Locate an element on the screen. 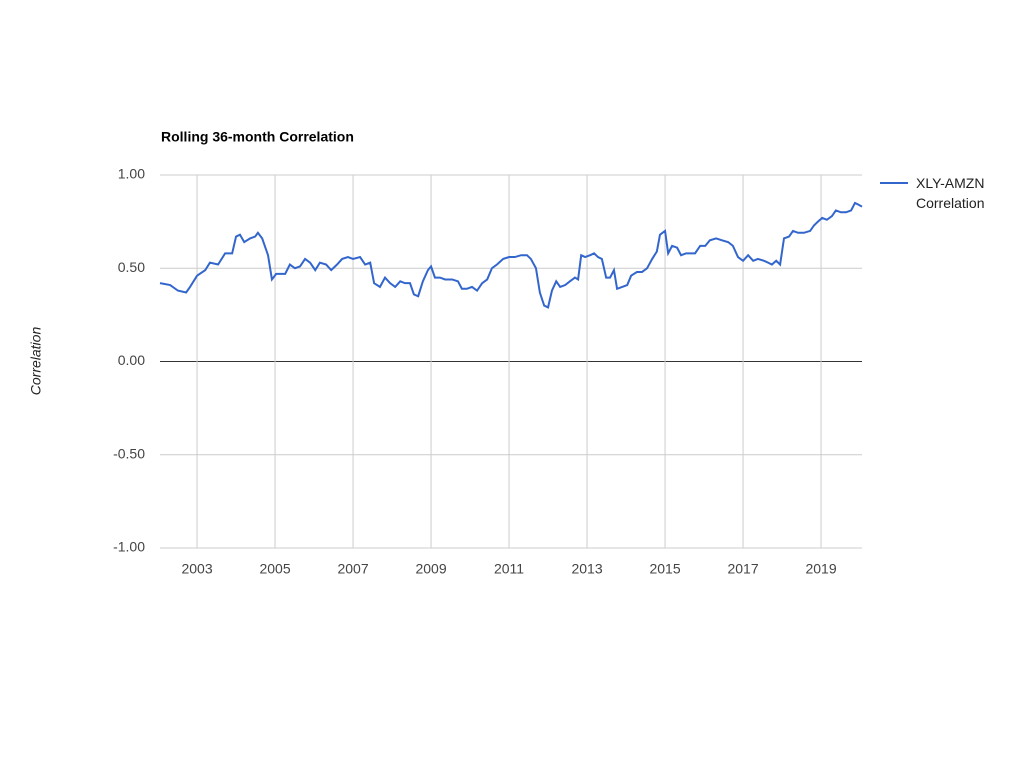 This screenshot has width=1024, height=768. y-tick-label: -1.00 is located at coordinates (129, 547).